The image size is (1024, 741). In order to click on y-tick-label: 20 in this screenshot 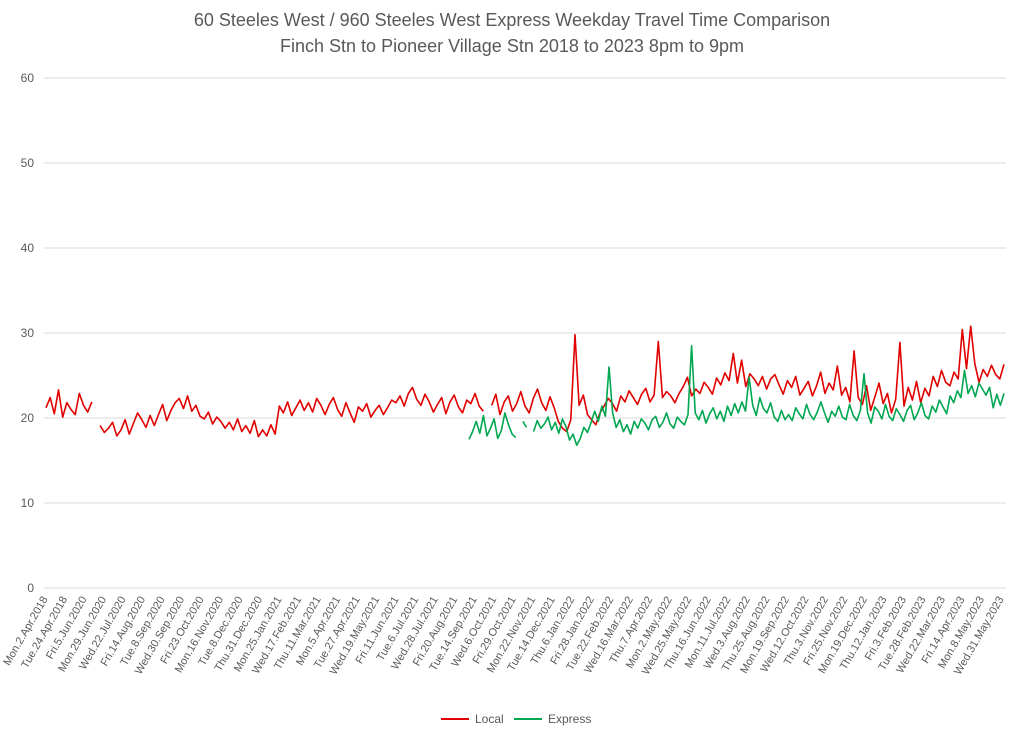, I will do `click(28, 418)`.